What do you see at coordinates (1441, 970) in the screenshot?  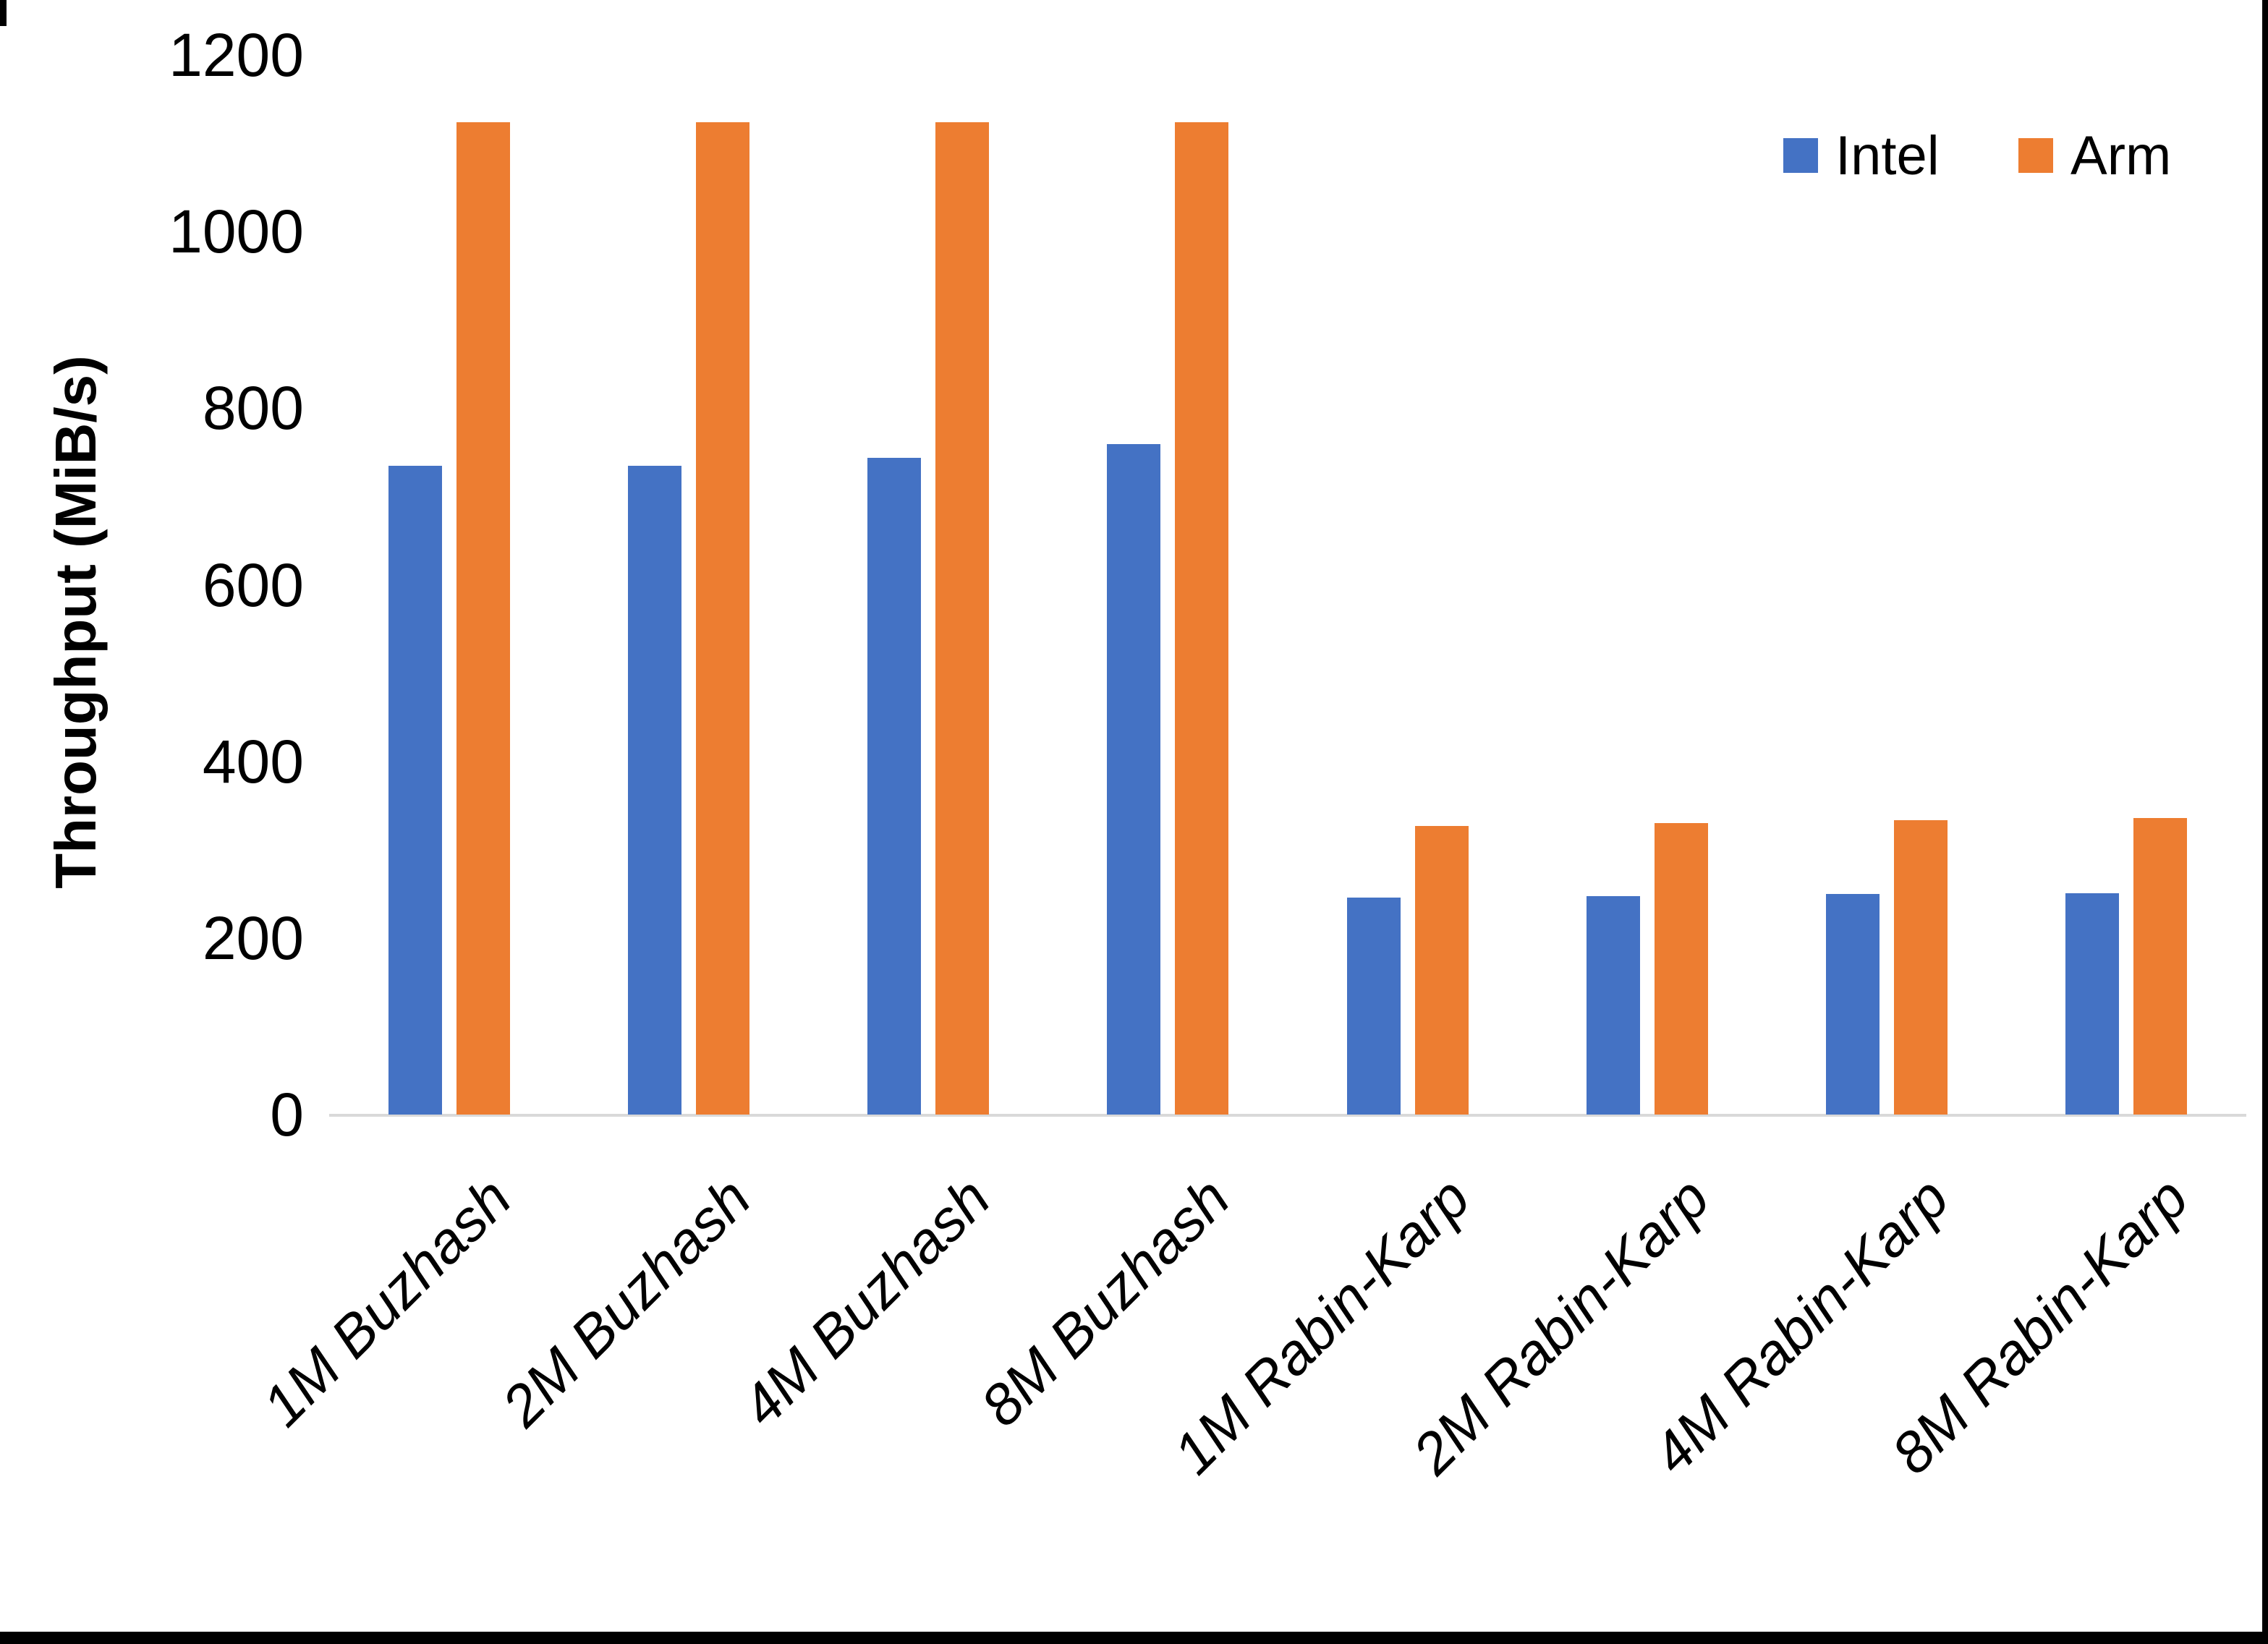 I see `bar-arm-1m-rabin-karp` at bounding box center [1441, 970].